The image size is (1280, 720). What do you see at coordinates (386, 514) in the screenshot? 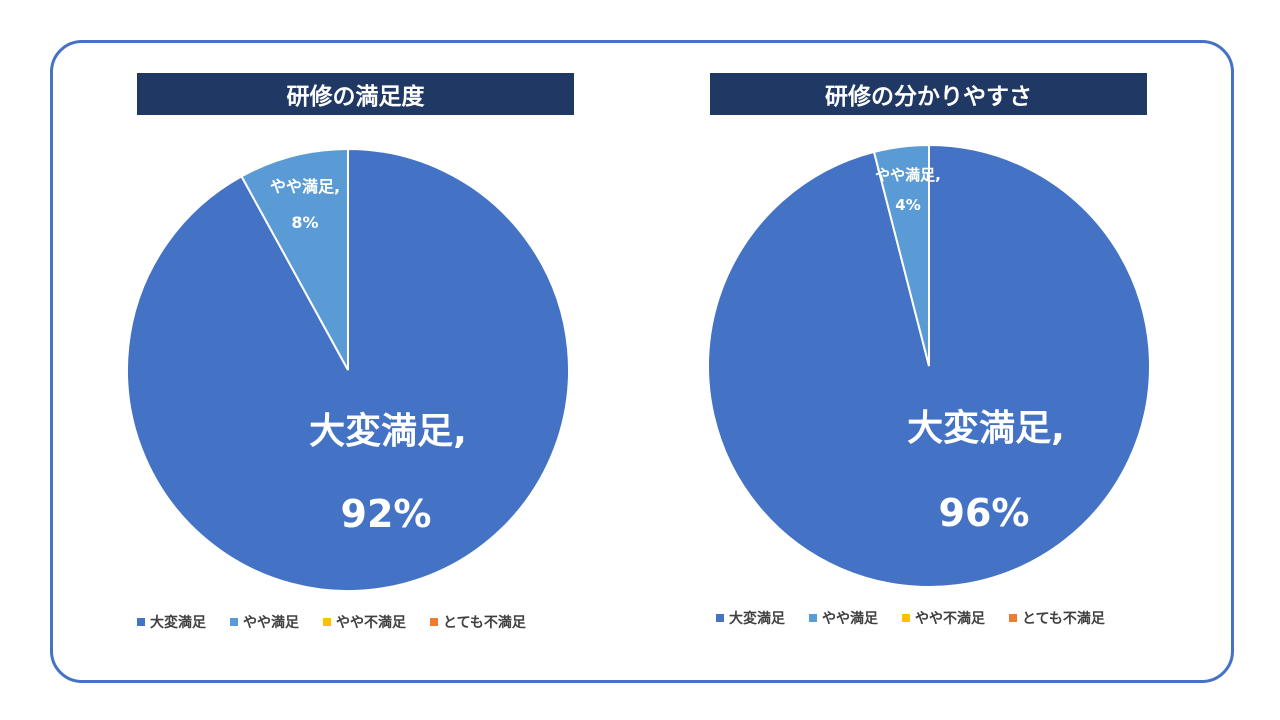
I see `data-label-value-daihen-satisfaction: 92%` at bounding box center [386, 514].